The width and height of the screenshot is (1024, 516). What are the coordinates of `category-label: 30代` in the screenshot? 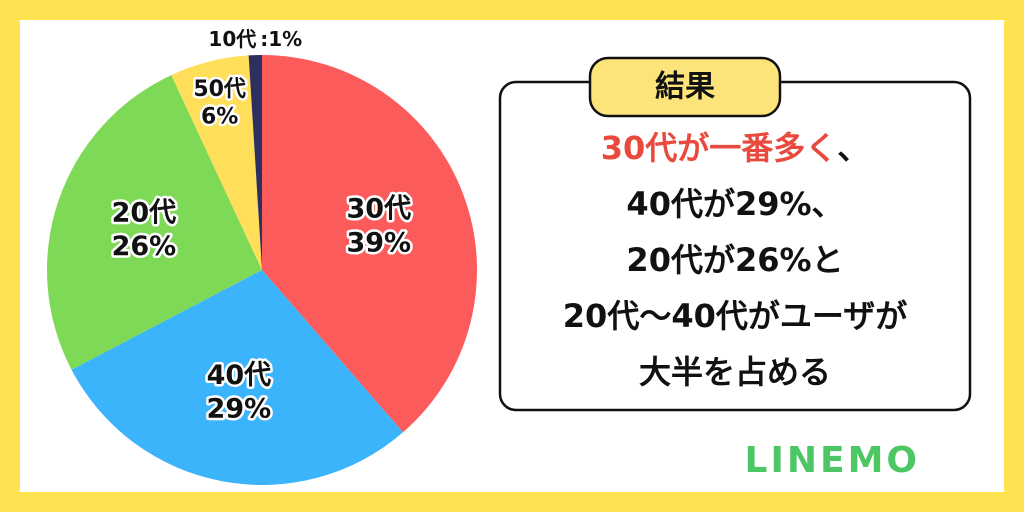 It's located at (379, 209).